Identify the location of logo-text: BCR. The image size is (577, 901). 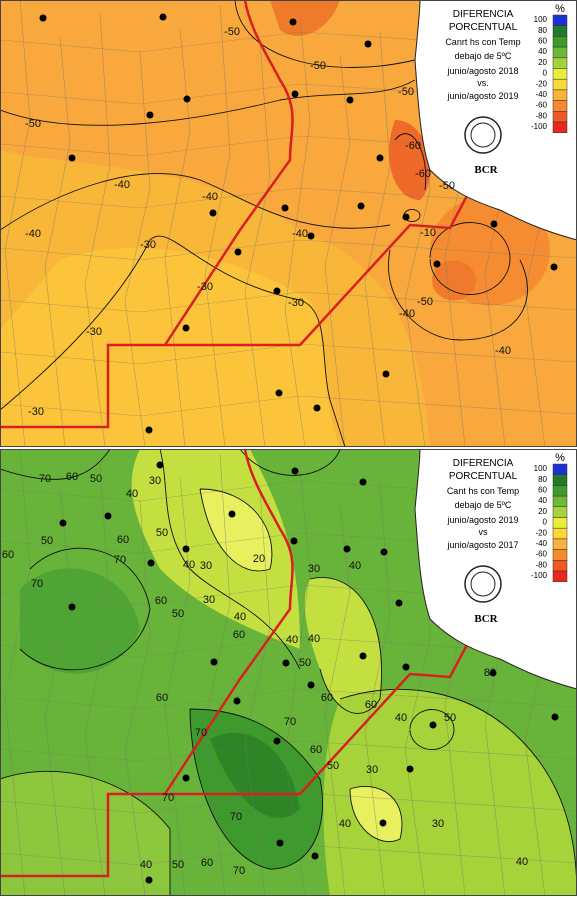
(486, 619).